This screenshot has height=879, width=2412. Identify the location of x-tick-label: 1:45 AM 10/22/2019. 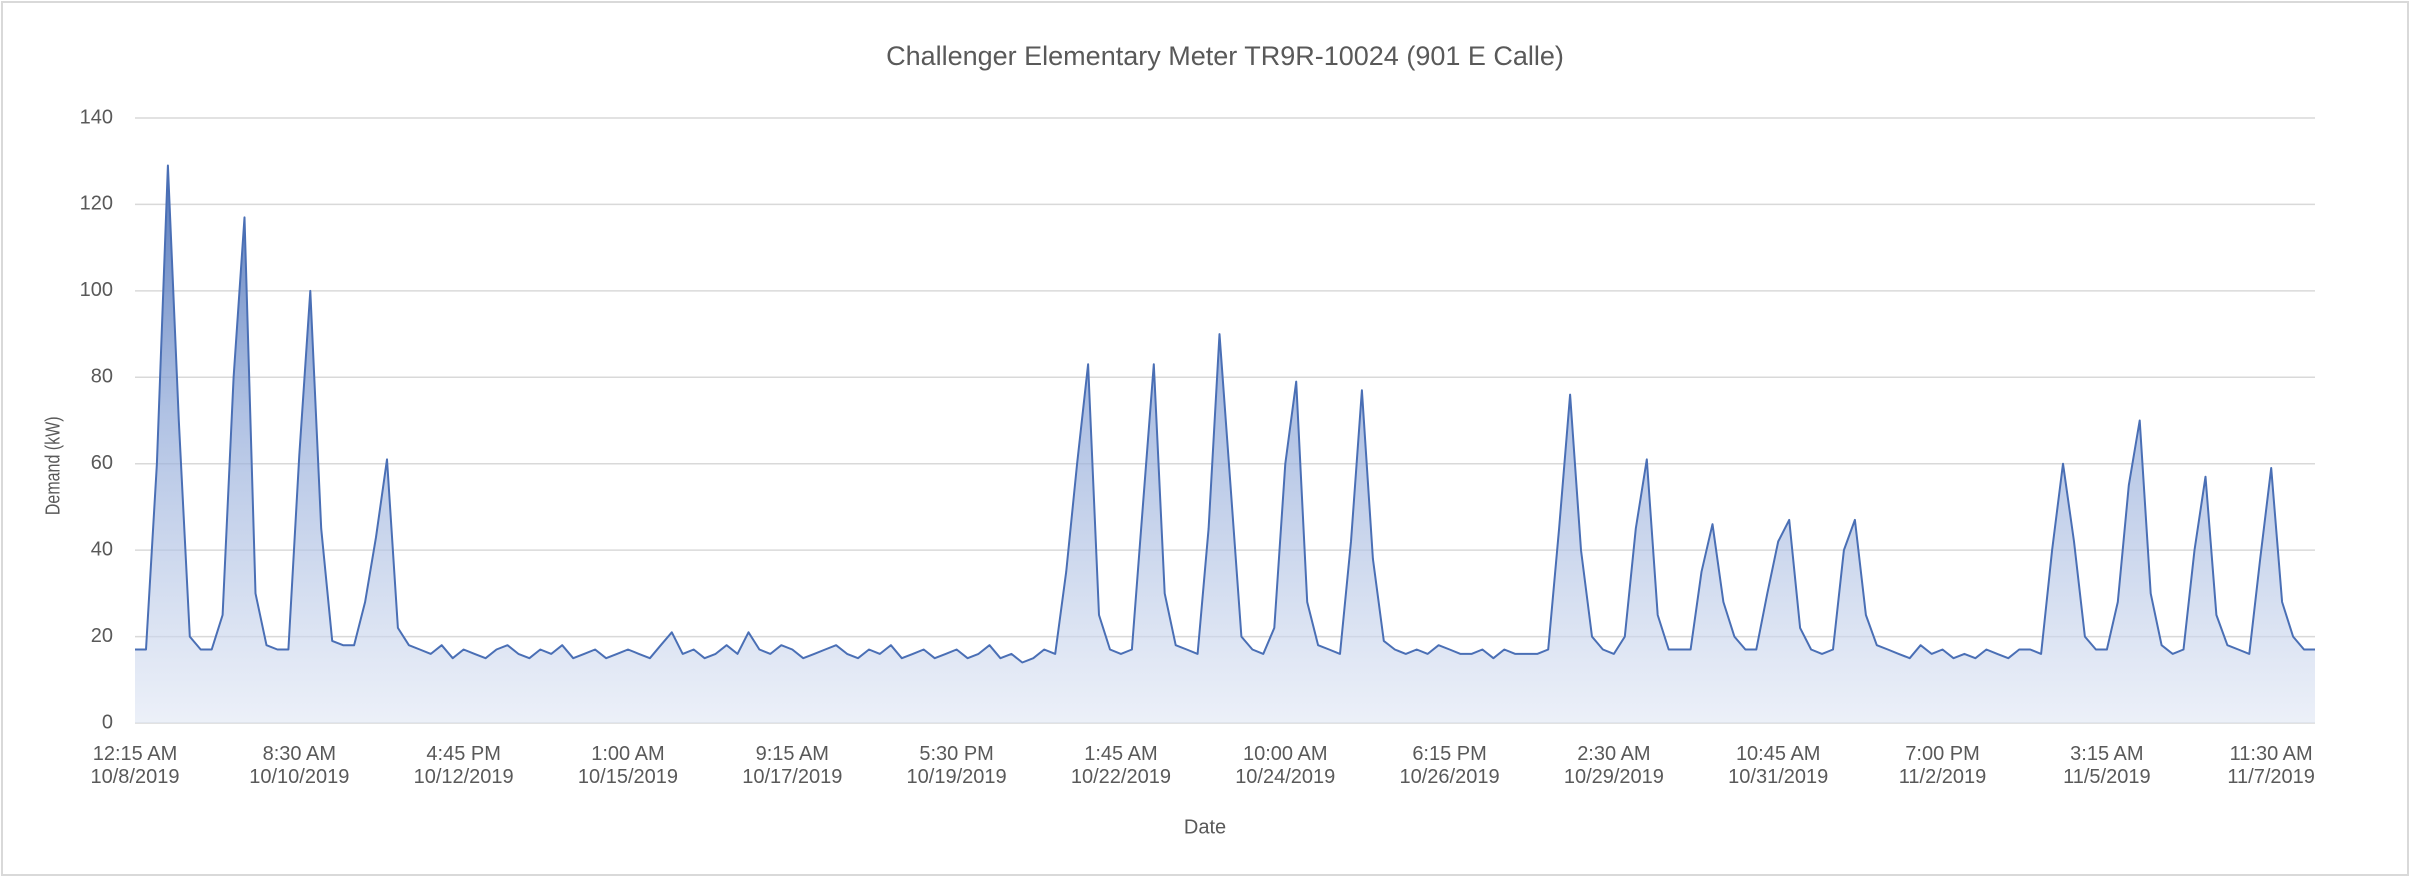
(1120, 765).